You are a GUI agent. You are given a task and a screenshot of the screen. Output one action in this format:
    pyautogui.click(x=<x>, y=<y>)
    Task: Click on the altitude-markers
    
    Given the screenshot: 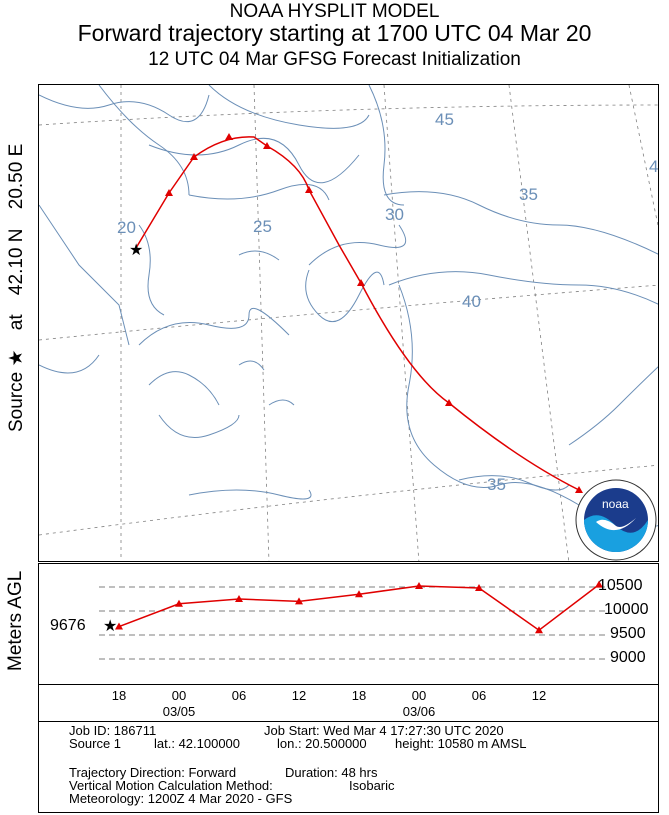 What is the action you would take?
    pyautogui.click(x=359, y=607)
    